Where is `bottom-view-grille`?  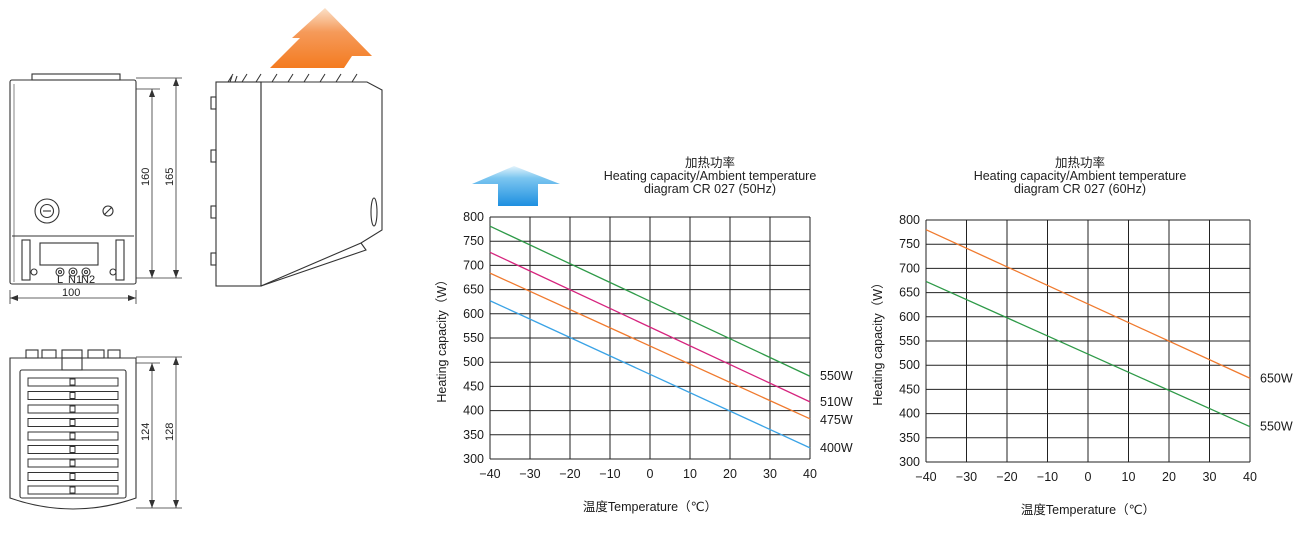 bottom-view-grille is located at coordinates (73, 436).